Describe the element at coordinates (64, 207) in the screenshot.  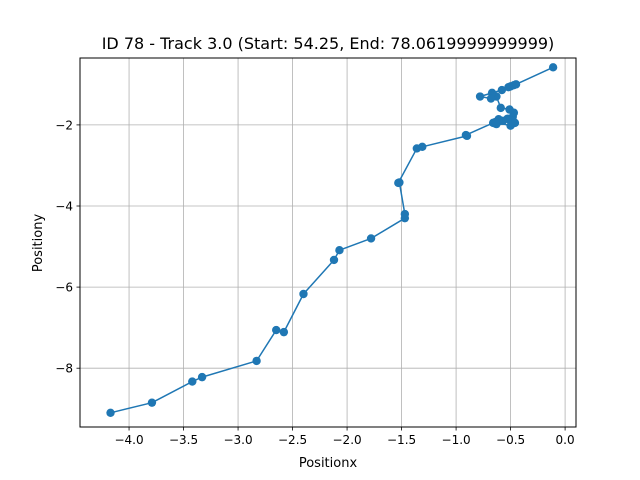
I see `y-tick-label: −4` at that location.